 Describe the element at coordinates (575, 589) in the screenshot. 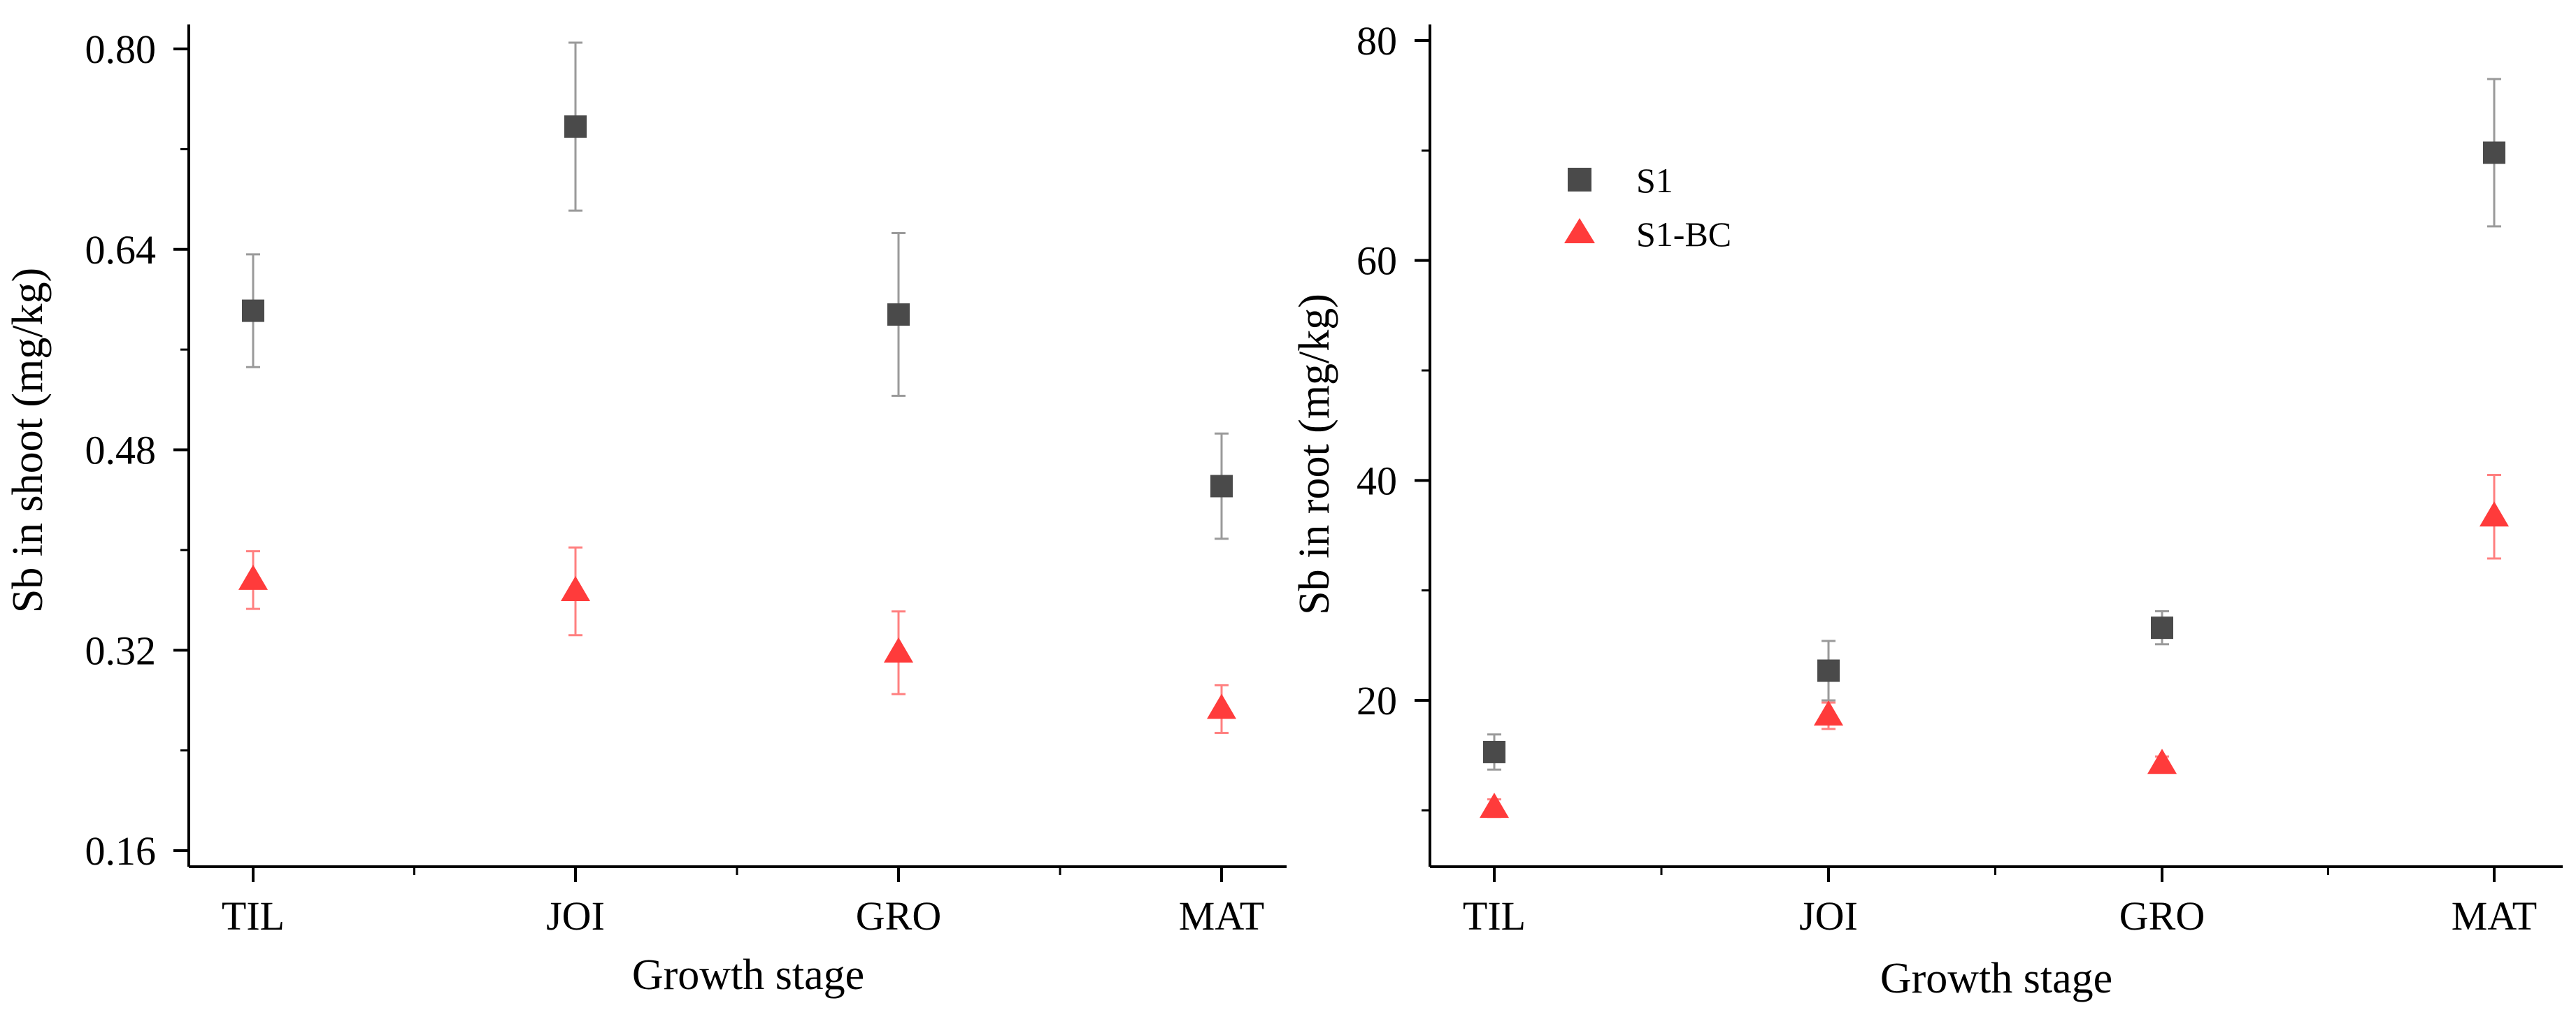

I see `shoot-point-s1-bc-joi` at that location.